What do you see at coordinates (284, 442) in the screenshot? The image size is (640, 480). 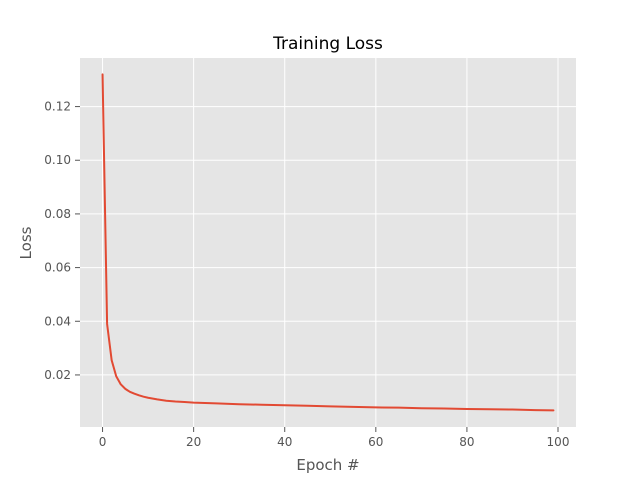 I see `x-tick-label: 40` at bounding box center [284, 442].